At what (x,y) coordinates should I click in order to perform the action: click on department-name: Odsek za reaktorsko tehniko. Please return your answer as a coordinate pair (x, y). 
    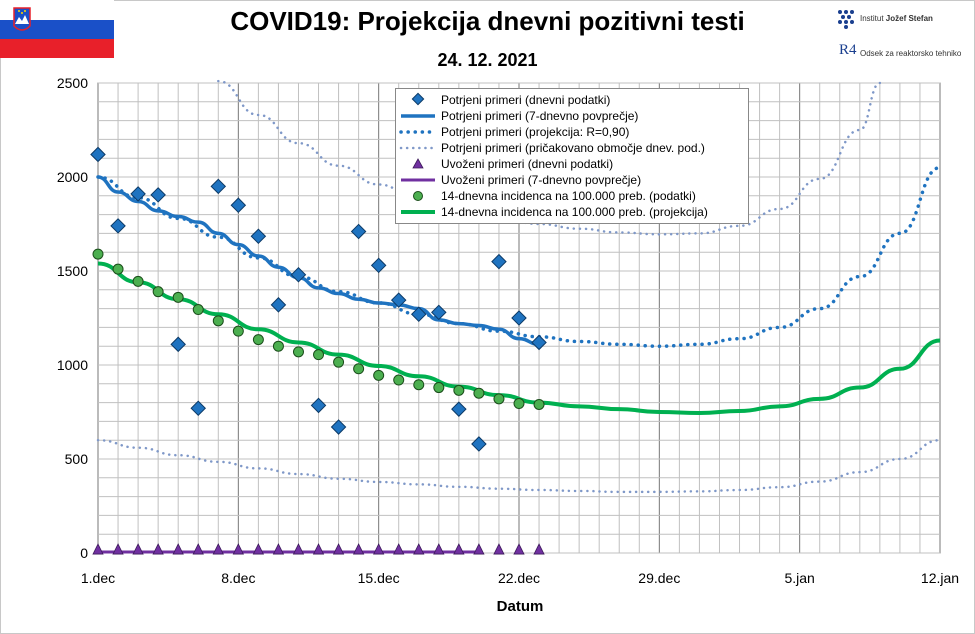
    Looking at the image, I should click on (911, 53).